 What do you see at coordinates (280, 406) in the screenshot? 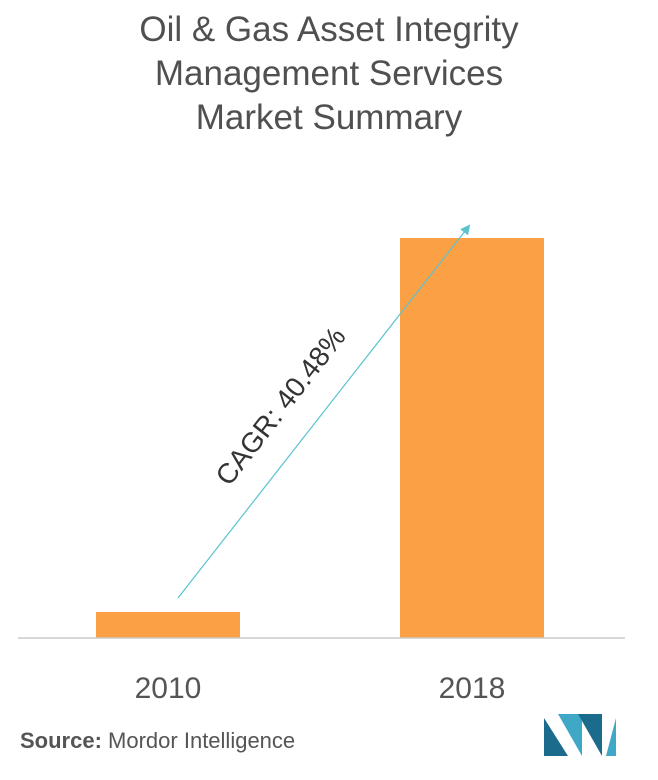
I see `cagr-annotation: CAGR: 40.48%` at bounding box center [280, 406].